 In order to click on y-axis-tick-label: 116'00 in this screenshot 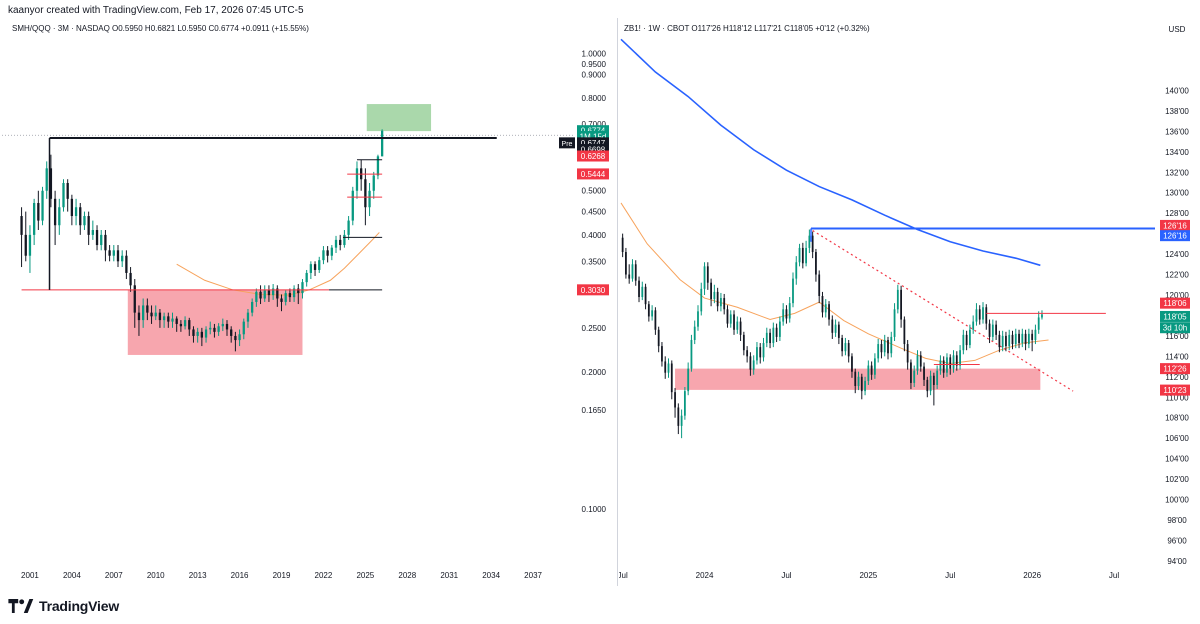, I will do `click(1177, 336)`.